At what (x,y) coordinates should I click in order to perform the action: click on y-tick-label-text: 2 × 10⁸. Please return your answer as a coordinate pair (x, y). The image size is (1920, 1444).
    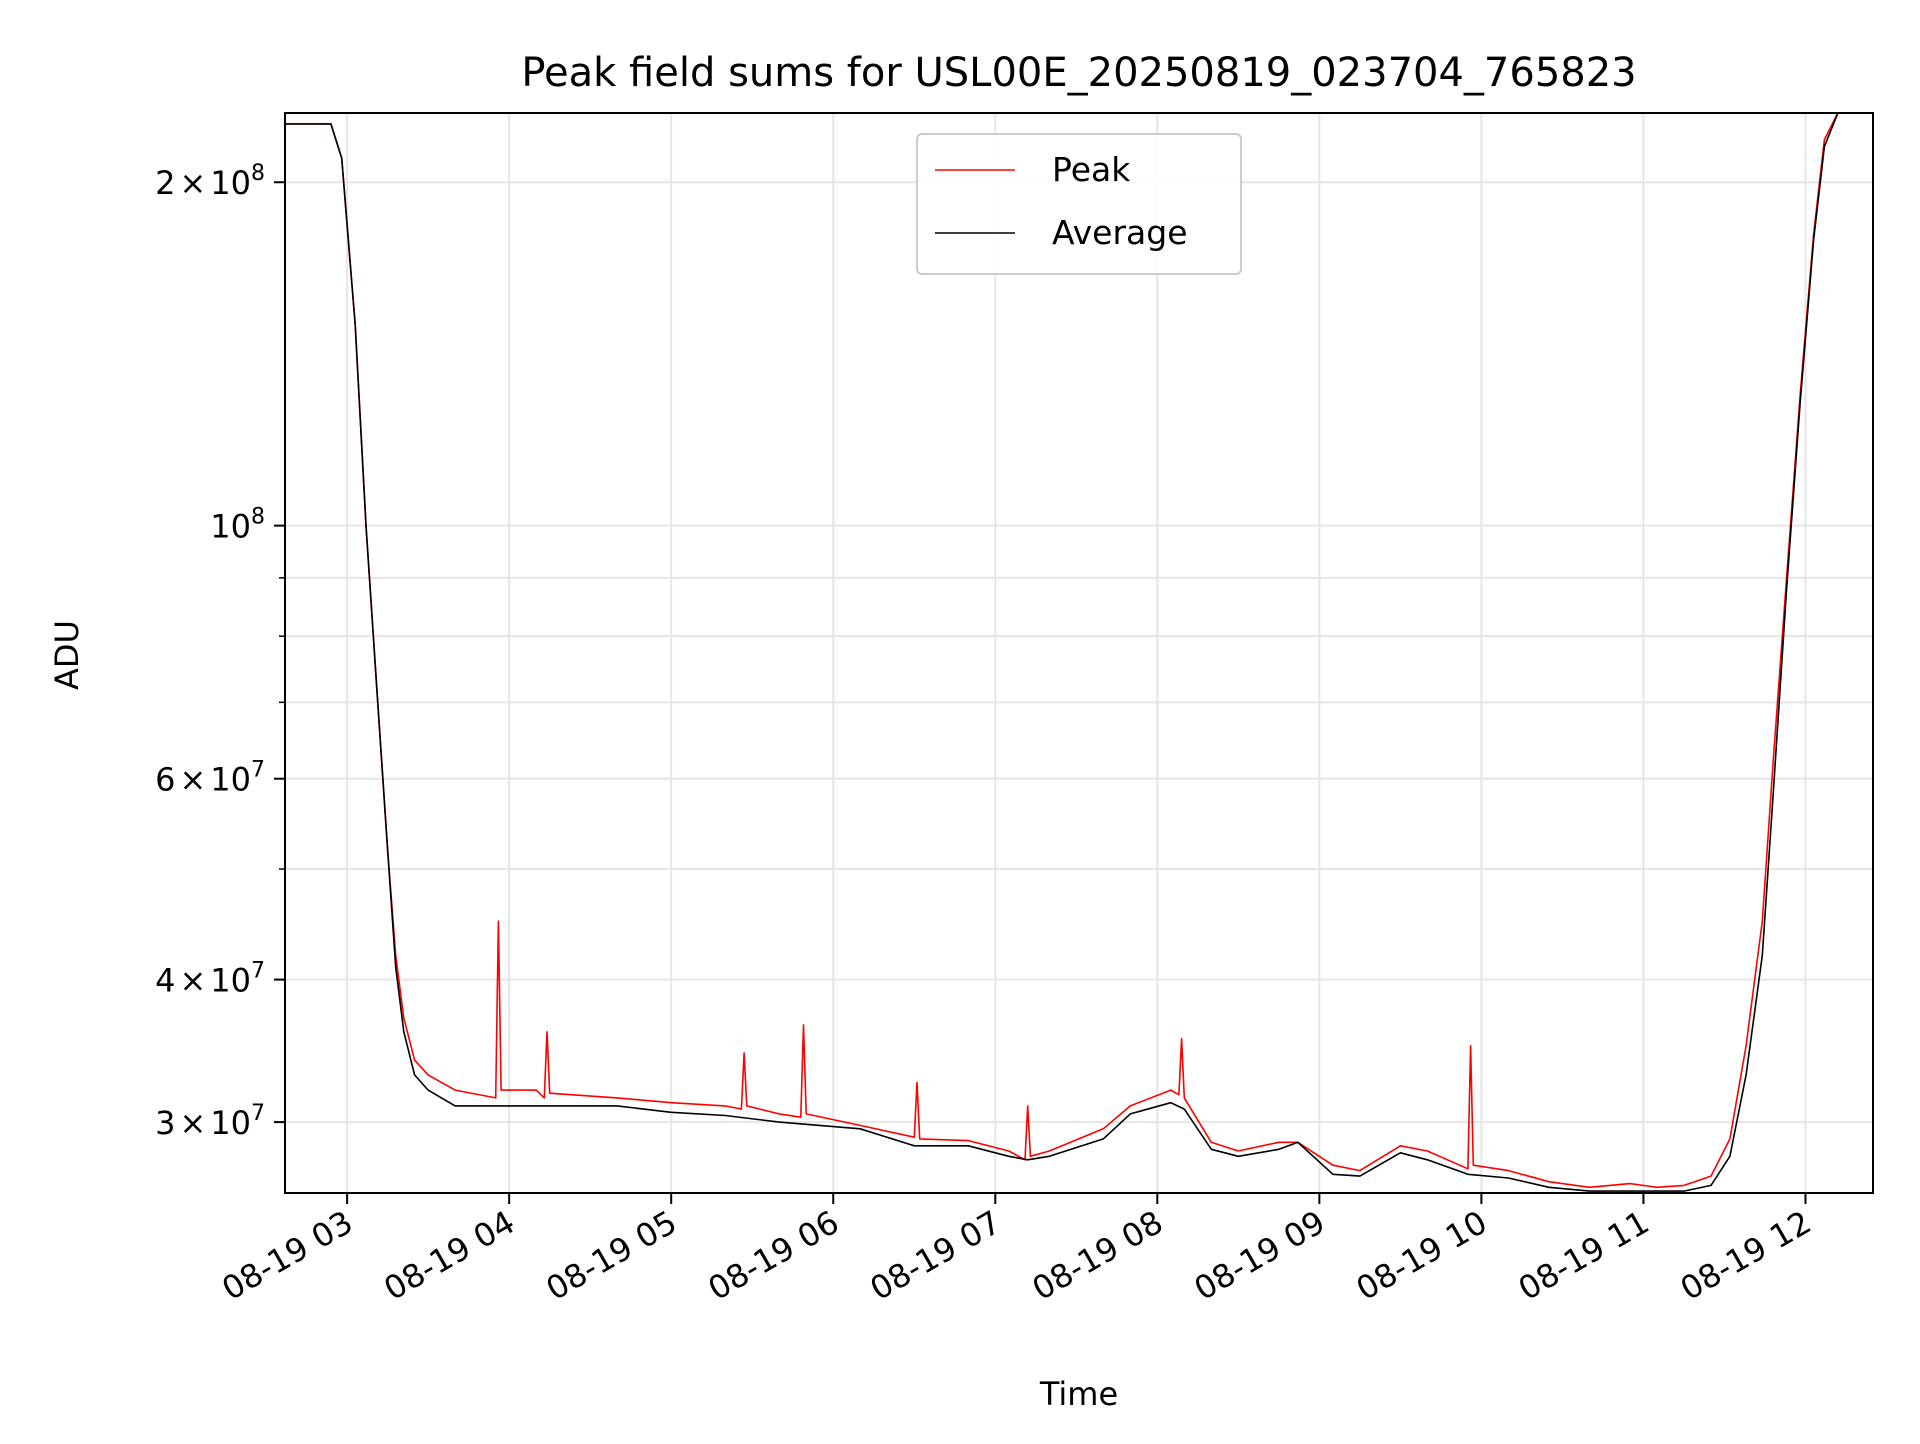
    Looking at the image, I should click on (210, 181).